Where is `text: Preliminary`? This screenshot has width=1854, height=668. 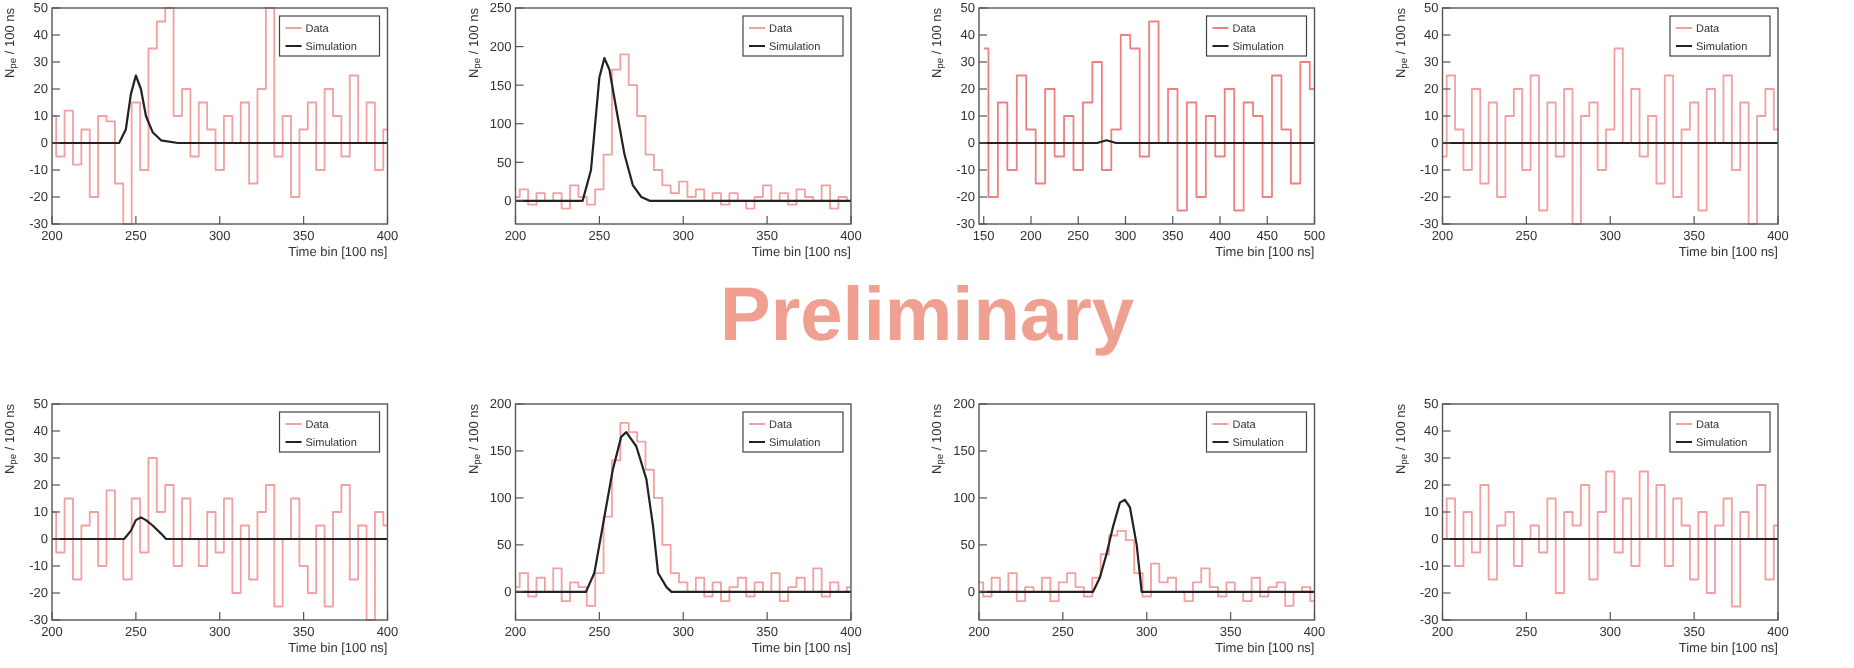
text: Preliminary is located at coordinates (927, 316).